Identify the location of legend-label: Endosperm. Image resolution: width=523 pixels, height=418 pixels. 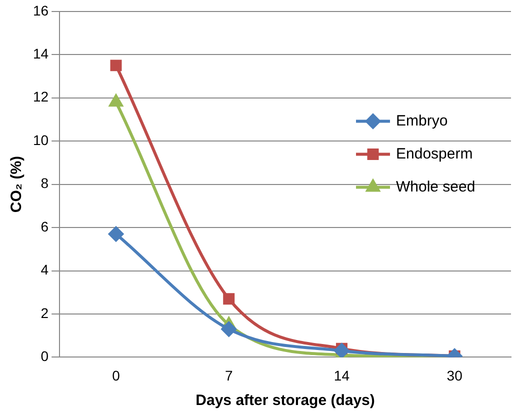
(434, 153).